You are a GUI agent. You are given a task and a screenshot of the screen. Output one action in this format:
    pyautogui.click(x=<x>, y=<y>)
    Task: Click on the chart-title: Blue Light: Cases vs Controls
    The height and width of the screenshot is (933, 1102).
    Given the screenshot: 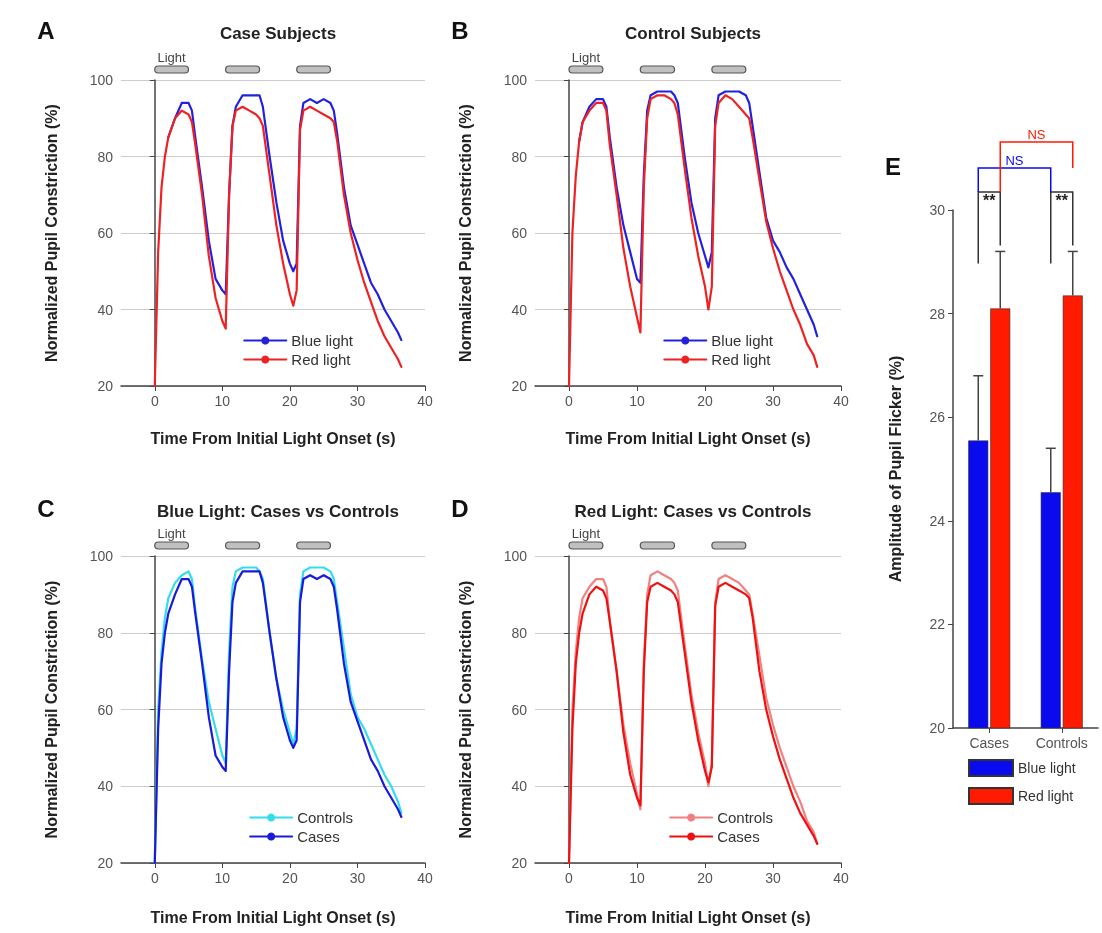 What is the action you would take?
    pyautogui.click(x=278, y=511)
    